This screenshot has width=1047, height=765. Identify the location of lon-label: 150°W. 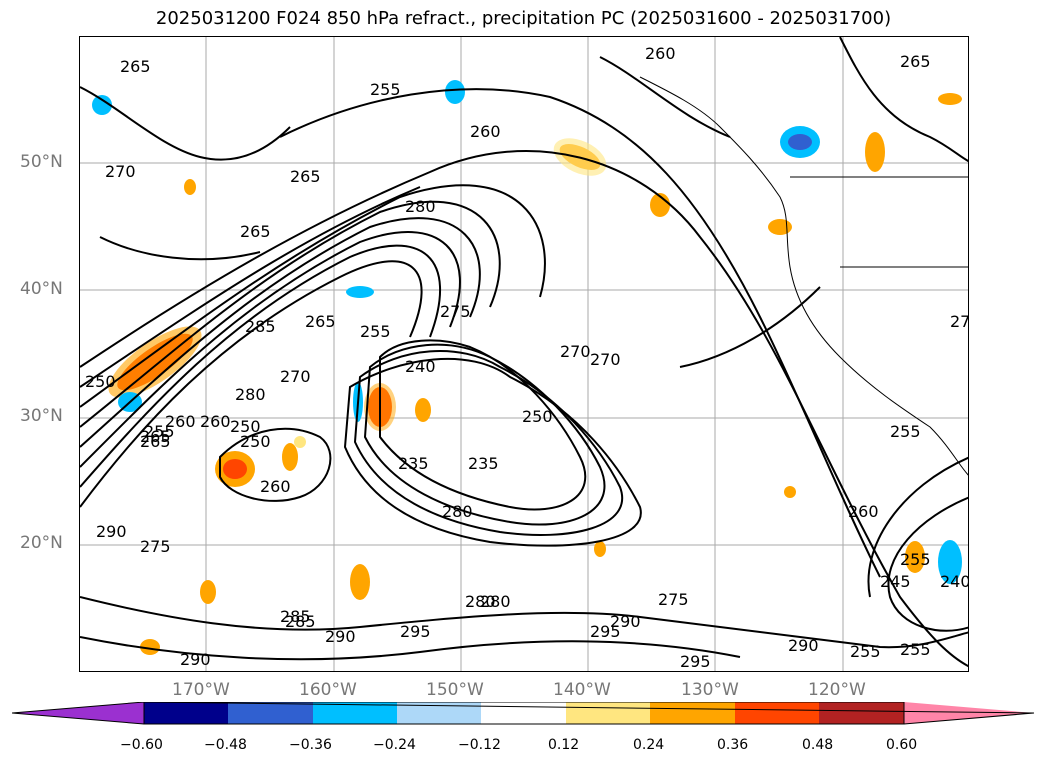
(455, 690).